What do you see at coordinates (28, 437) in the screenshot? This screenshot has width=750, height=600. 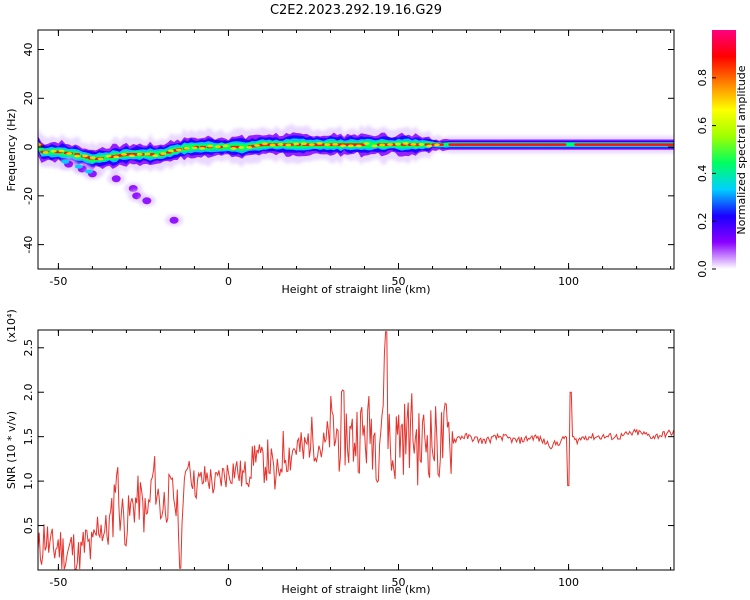 I see `y-tick-label: 1.5` at bounding box center [28, 437].